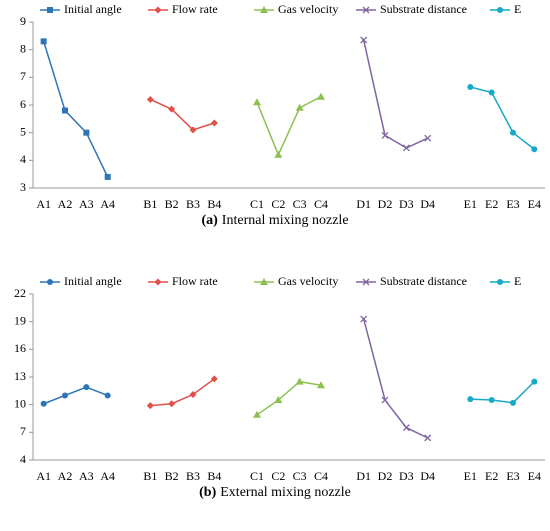 The image size is (550, 531). What do you see at coordinates (107, 204) in the screenshot?
I see `x-tick-label: A4` at bounding box center [107, 204].